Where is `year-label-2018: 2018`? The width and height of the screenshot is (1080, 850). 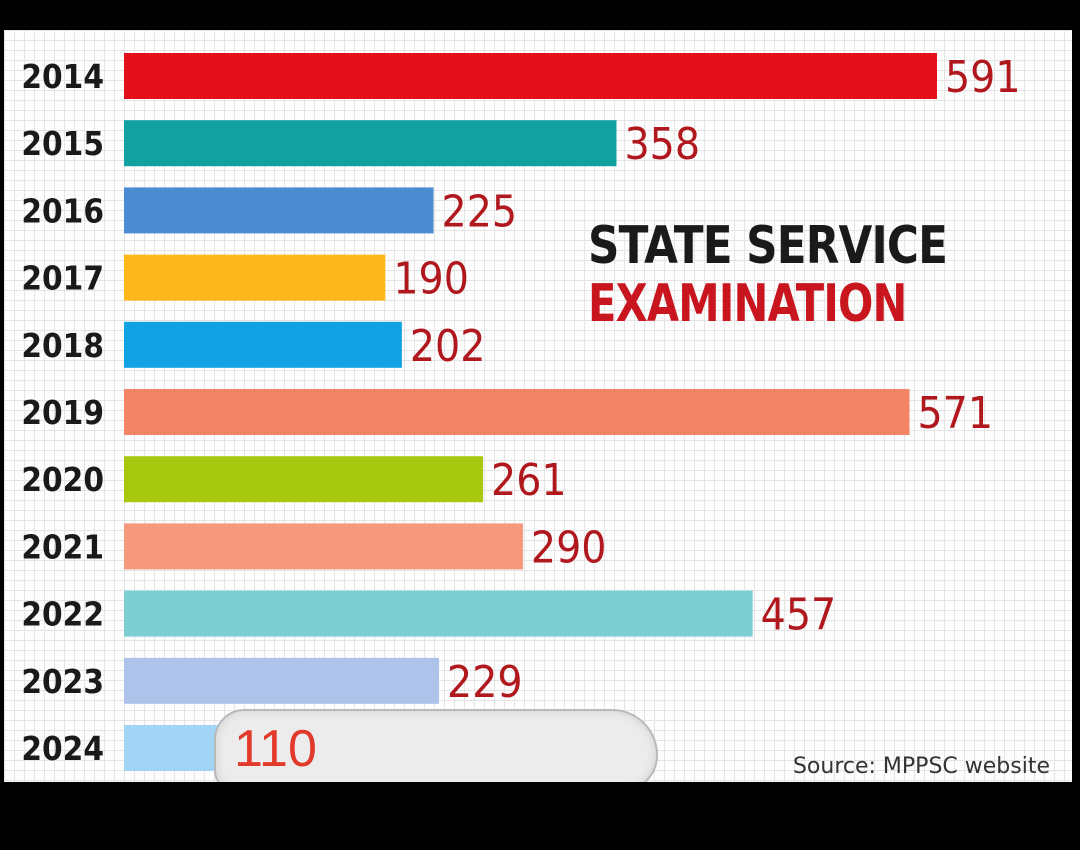
year-label-2018: 2018 is located at coordinates (62, 345).